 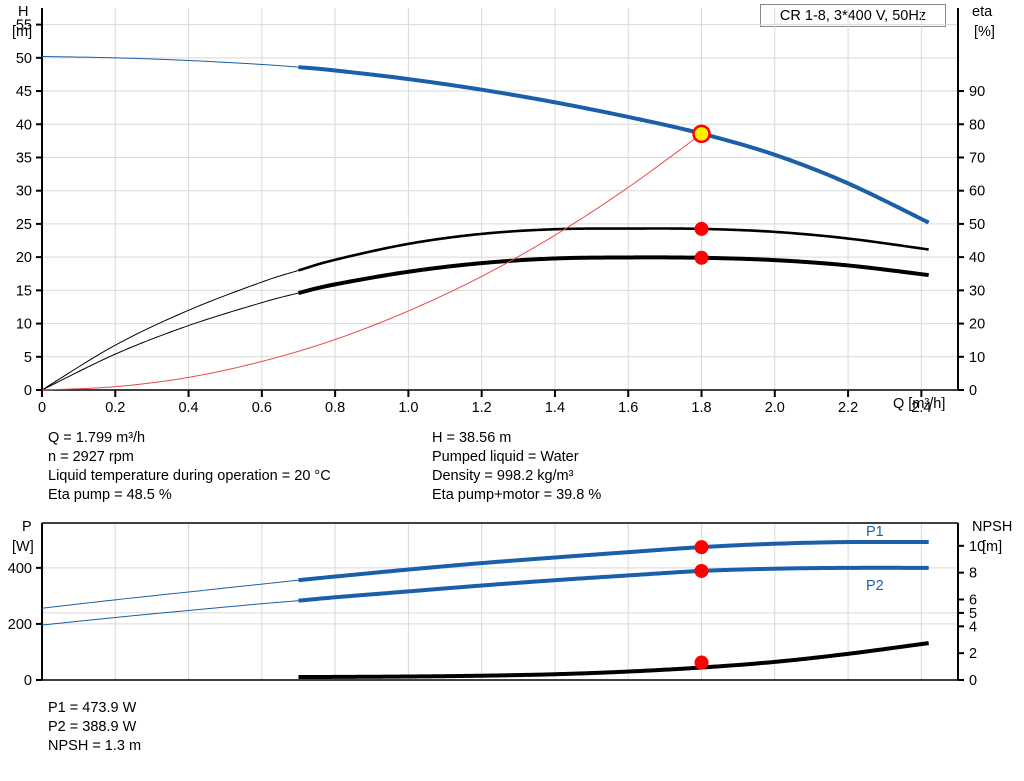 I want to click on upper-x-tick-label: 0.8, so click(x=335, y=408).